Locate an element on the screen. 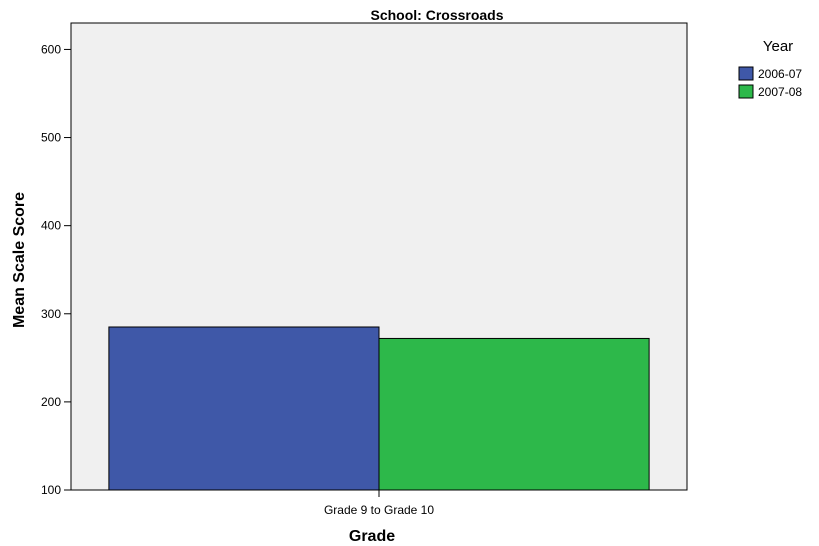 Image resolution: width=819 pixels, height=546 pixels. y-tick-label: 600 is located at coordinates (51, 49).